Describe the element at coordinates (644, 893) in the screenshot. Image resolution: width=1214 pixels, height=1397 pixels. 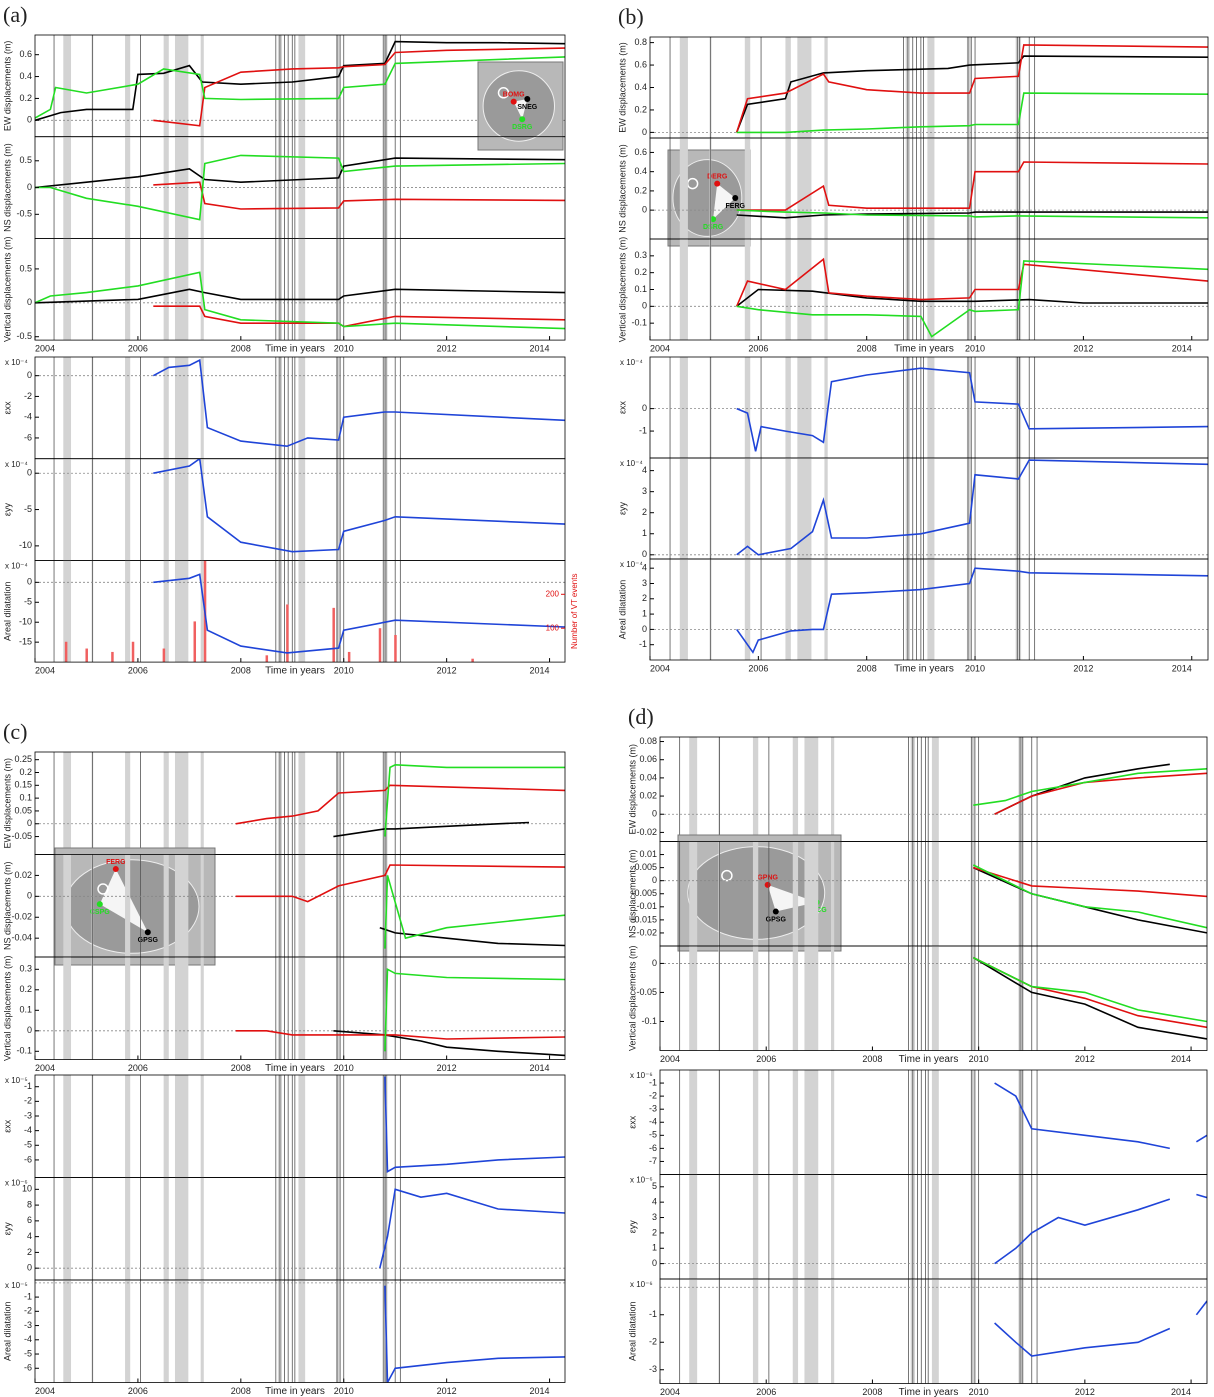
I see `y-tick-label: -0.005` at that location.